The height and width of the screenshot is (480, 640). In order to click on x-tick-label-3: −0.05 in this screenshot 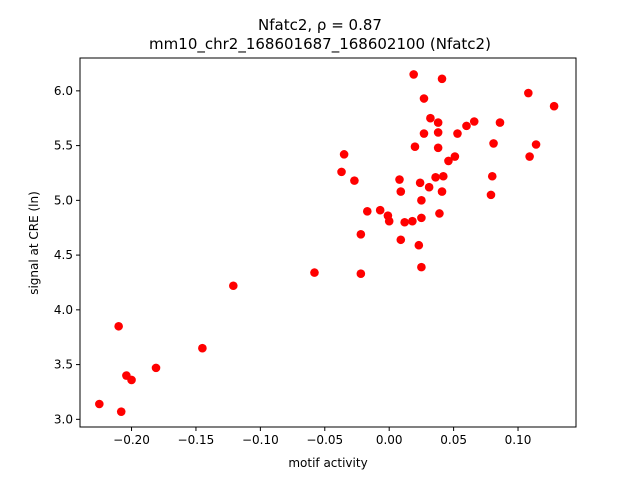, I will do `click(324, 440)`.